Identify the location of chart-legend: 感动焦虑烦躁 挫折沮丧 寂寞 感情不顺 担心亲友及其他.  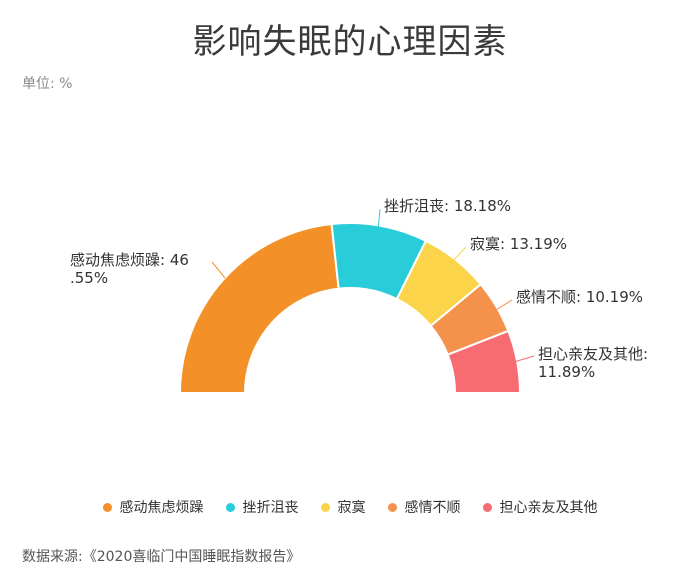
(350, 507).